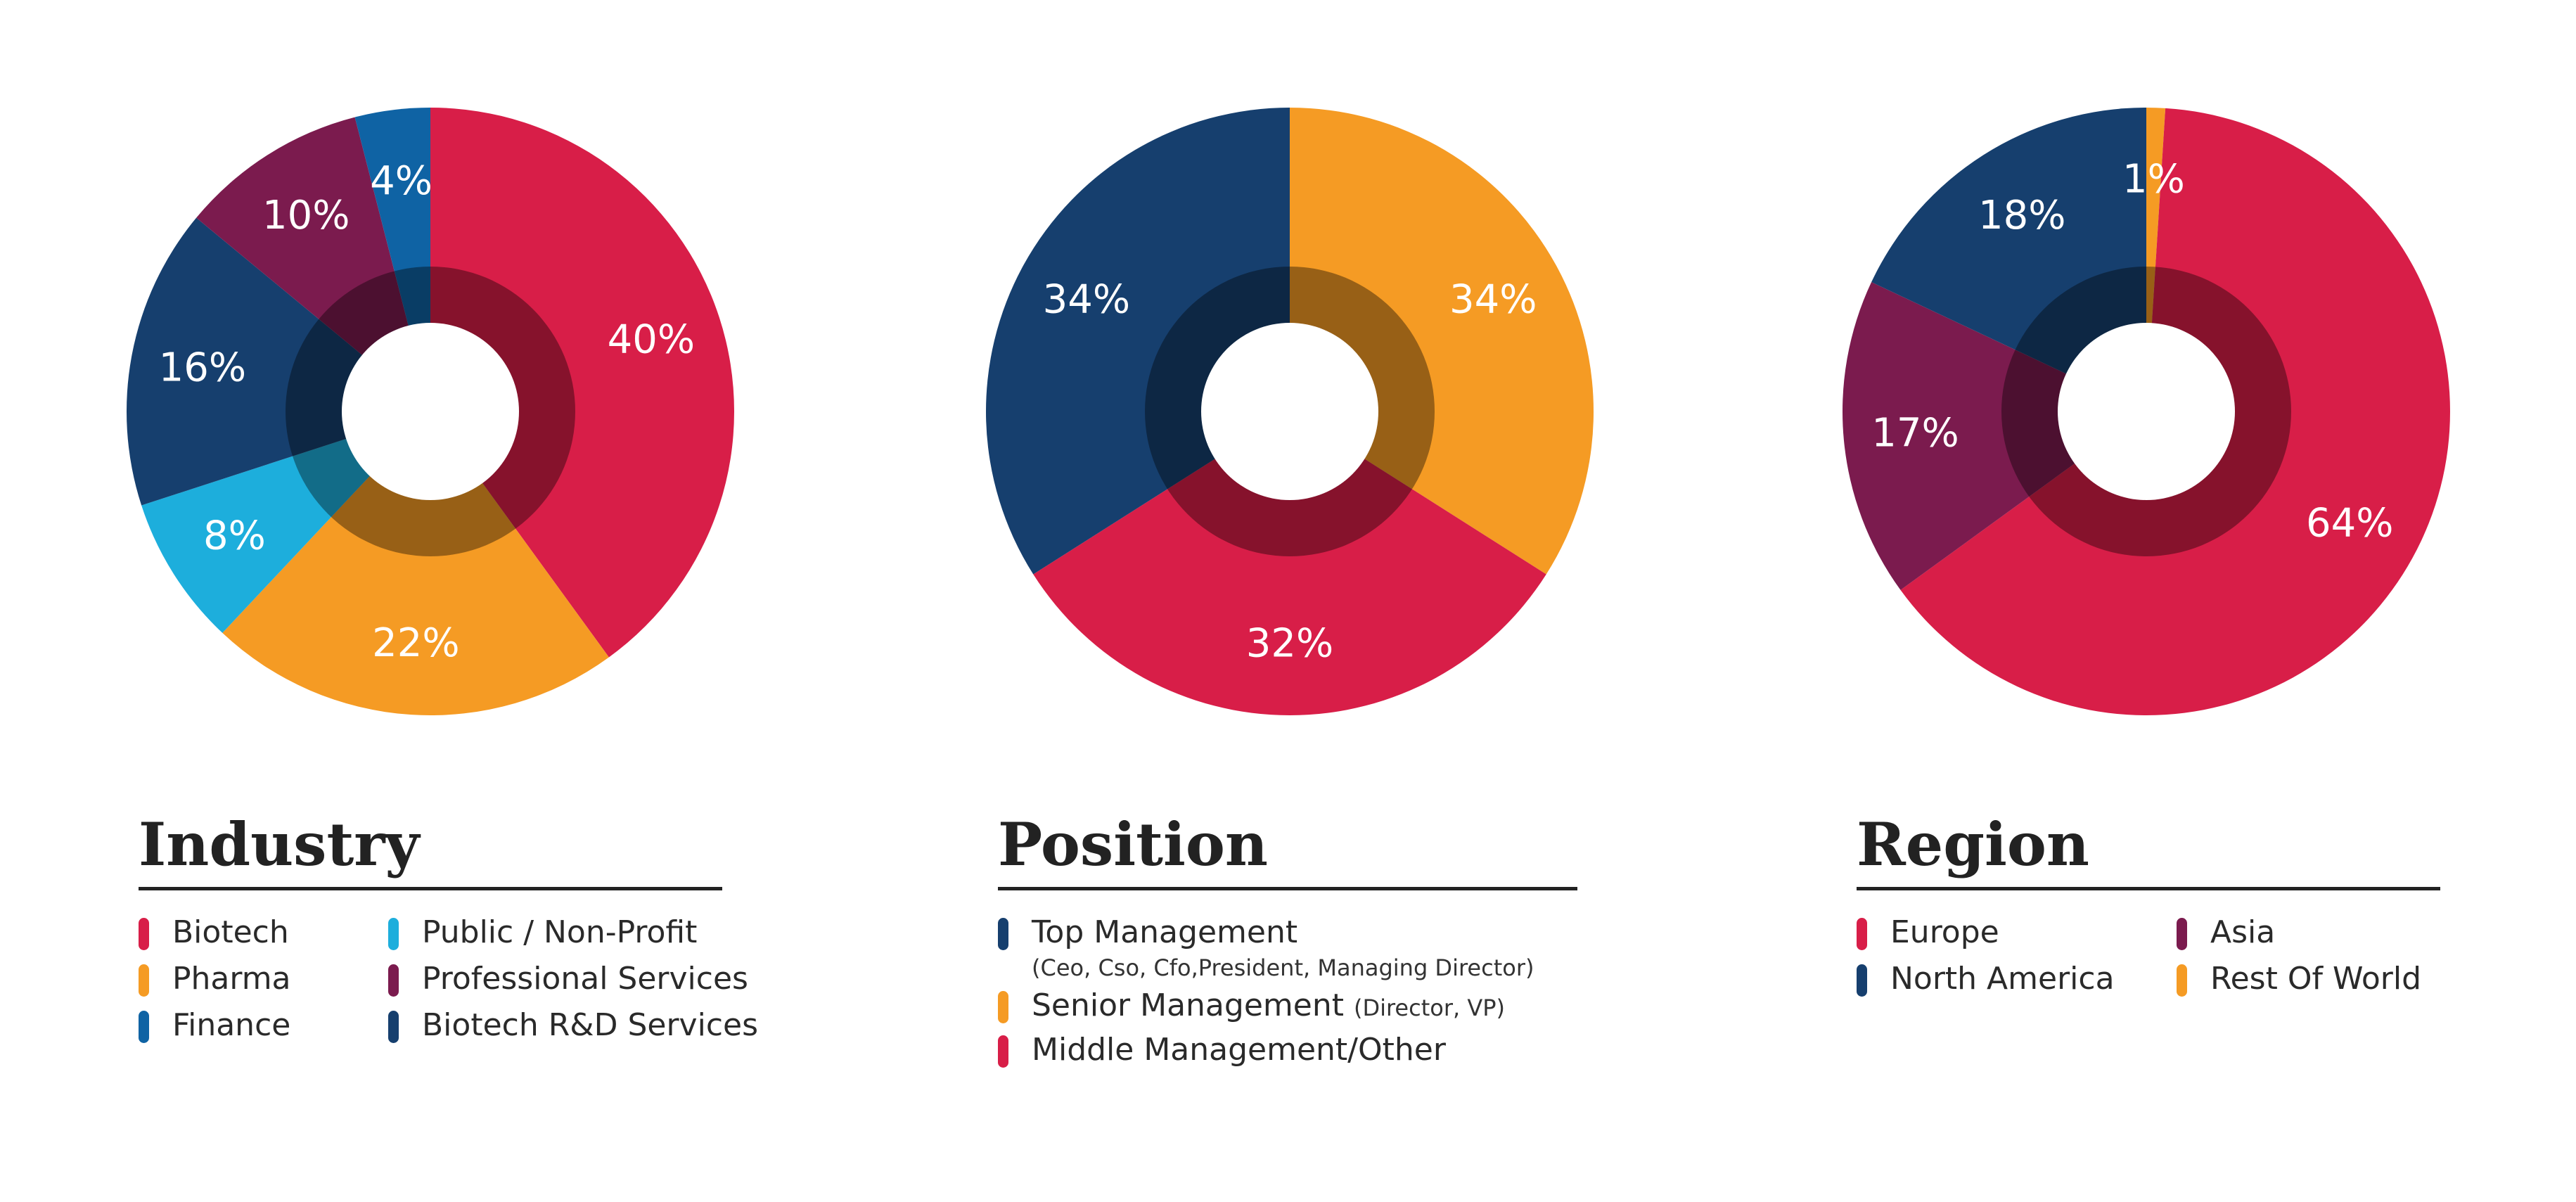 The width and height of the screenshot is (2576, 1202). I want to click on industry-donut-chart: 40% 22% 8% 16% 10% 4%, so click(430, 412).